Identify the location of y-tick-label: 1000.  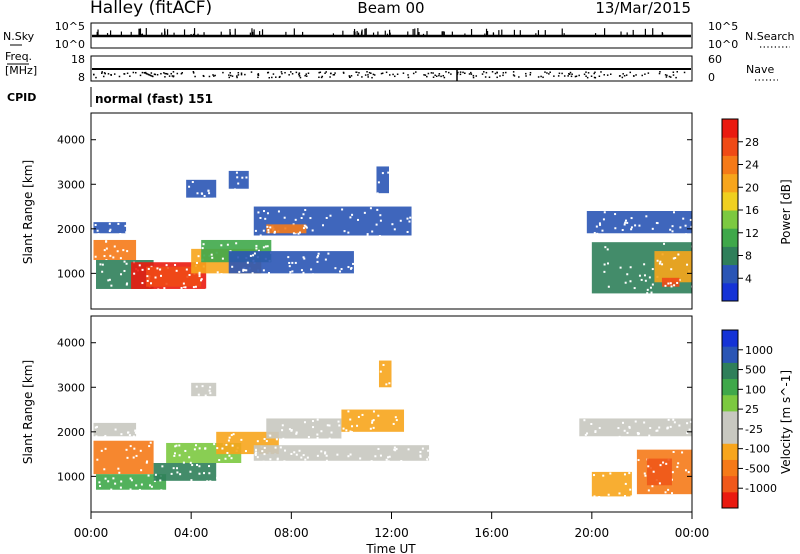
(71, 476).